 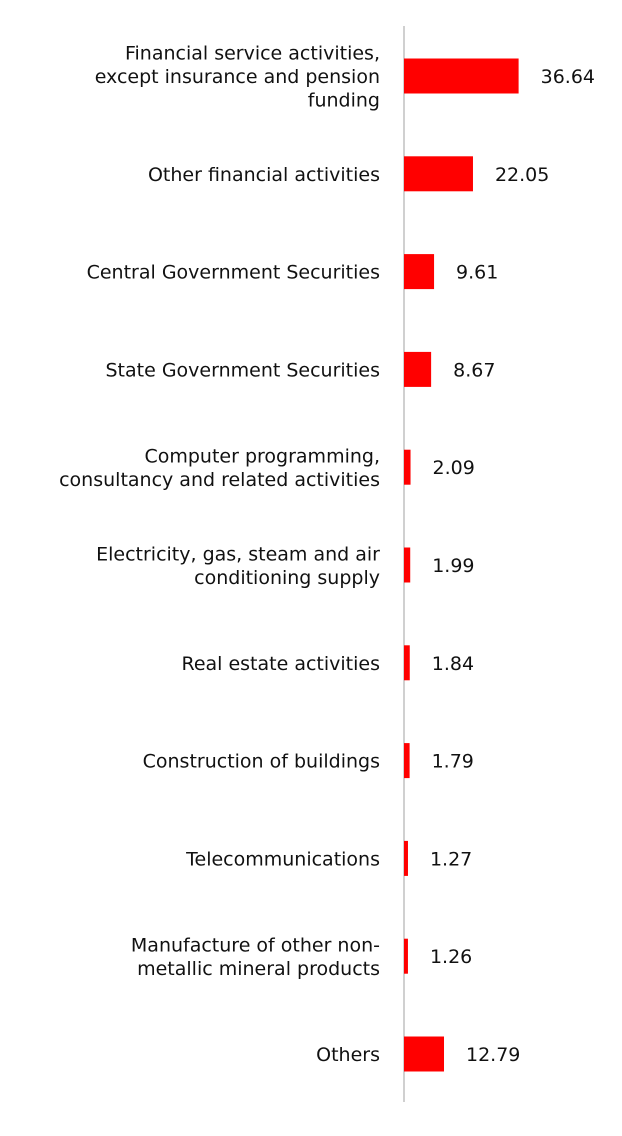 I want to click on category-label: Real estate activities, so click(x=280, y=664).